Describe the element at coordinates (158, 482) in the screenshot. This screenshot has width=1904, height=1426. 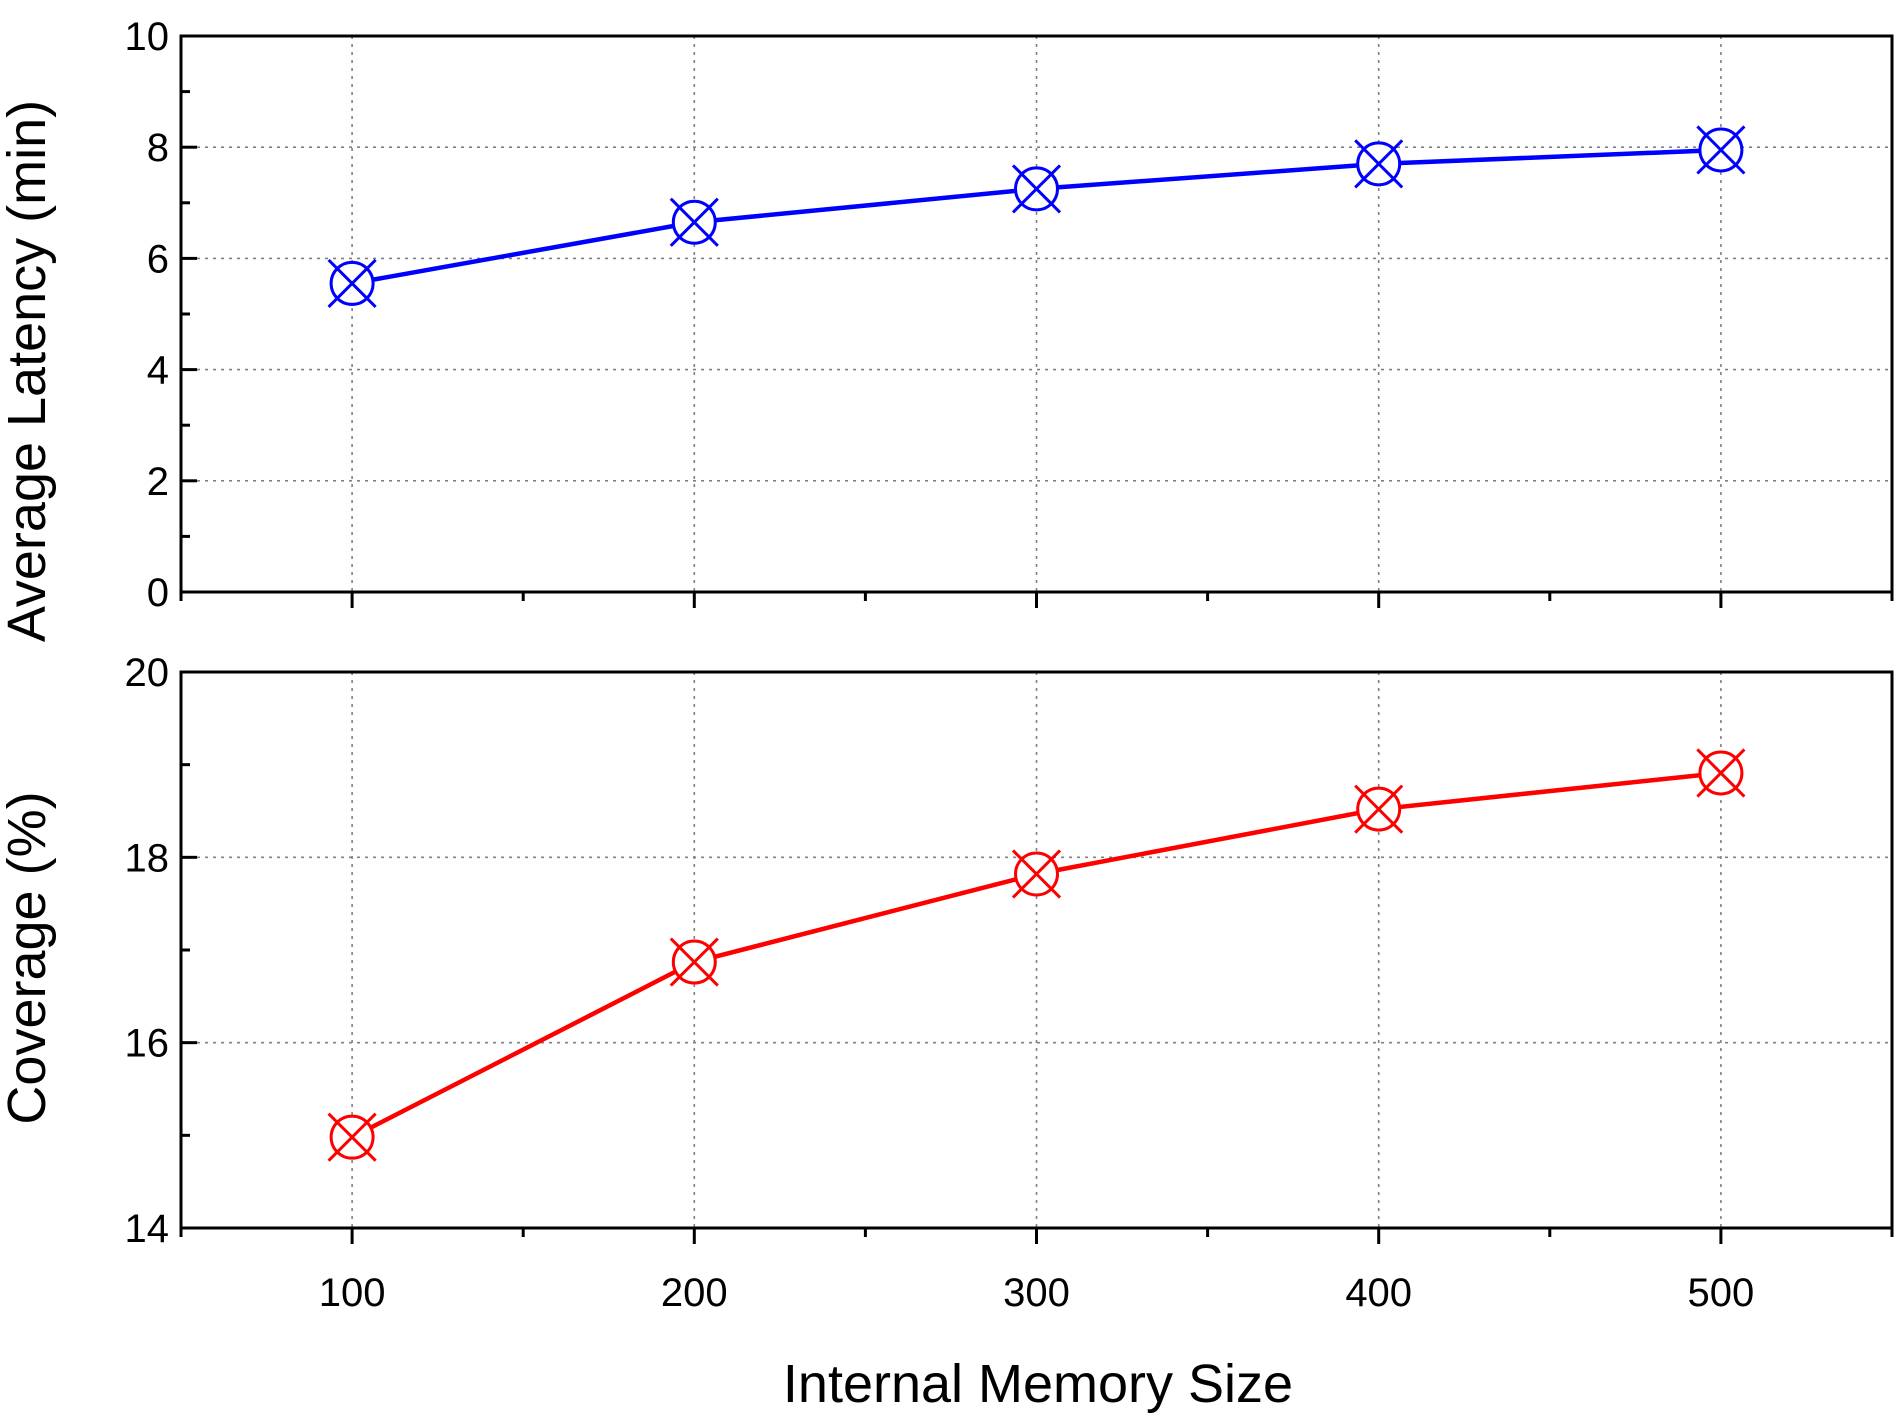
I see `latency-y-tick-label: 2` at that location.